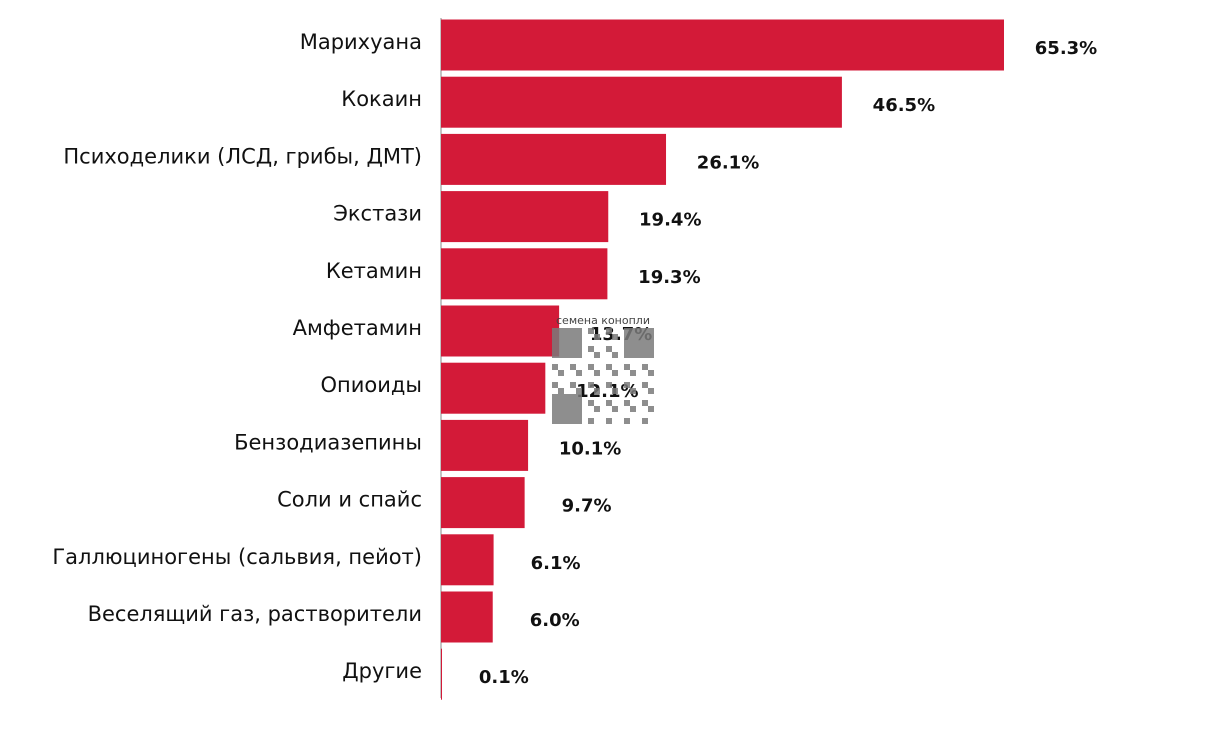 The height and width of the screenshot is (743, 1205). Describe the element at coordinates (603, 320) in the screenshot. I see `watermark-text: семена конопли` at that location.